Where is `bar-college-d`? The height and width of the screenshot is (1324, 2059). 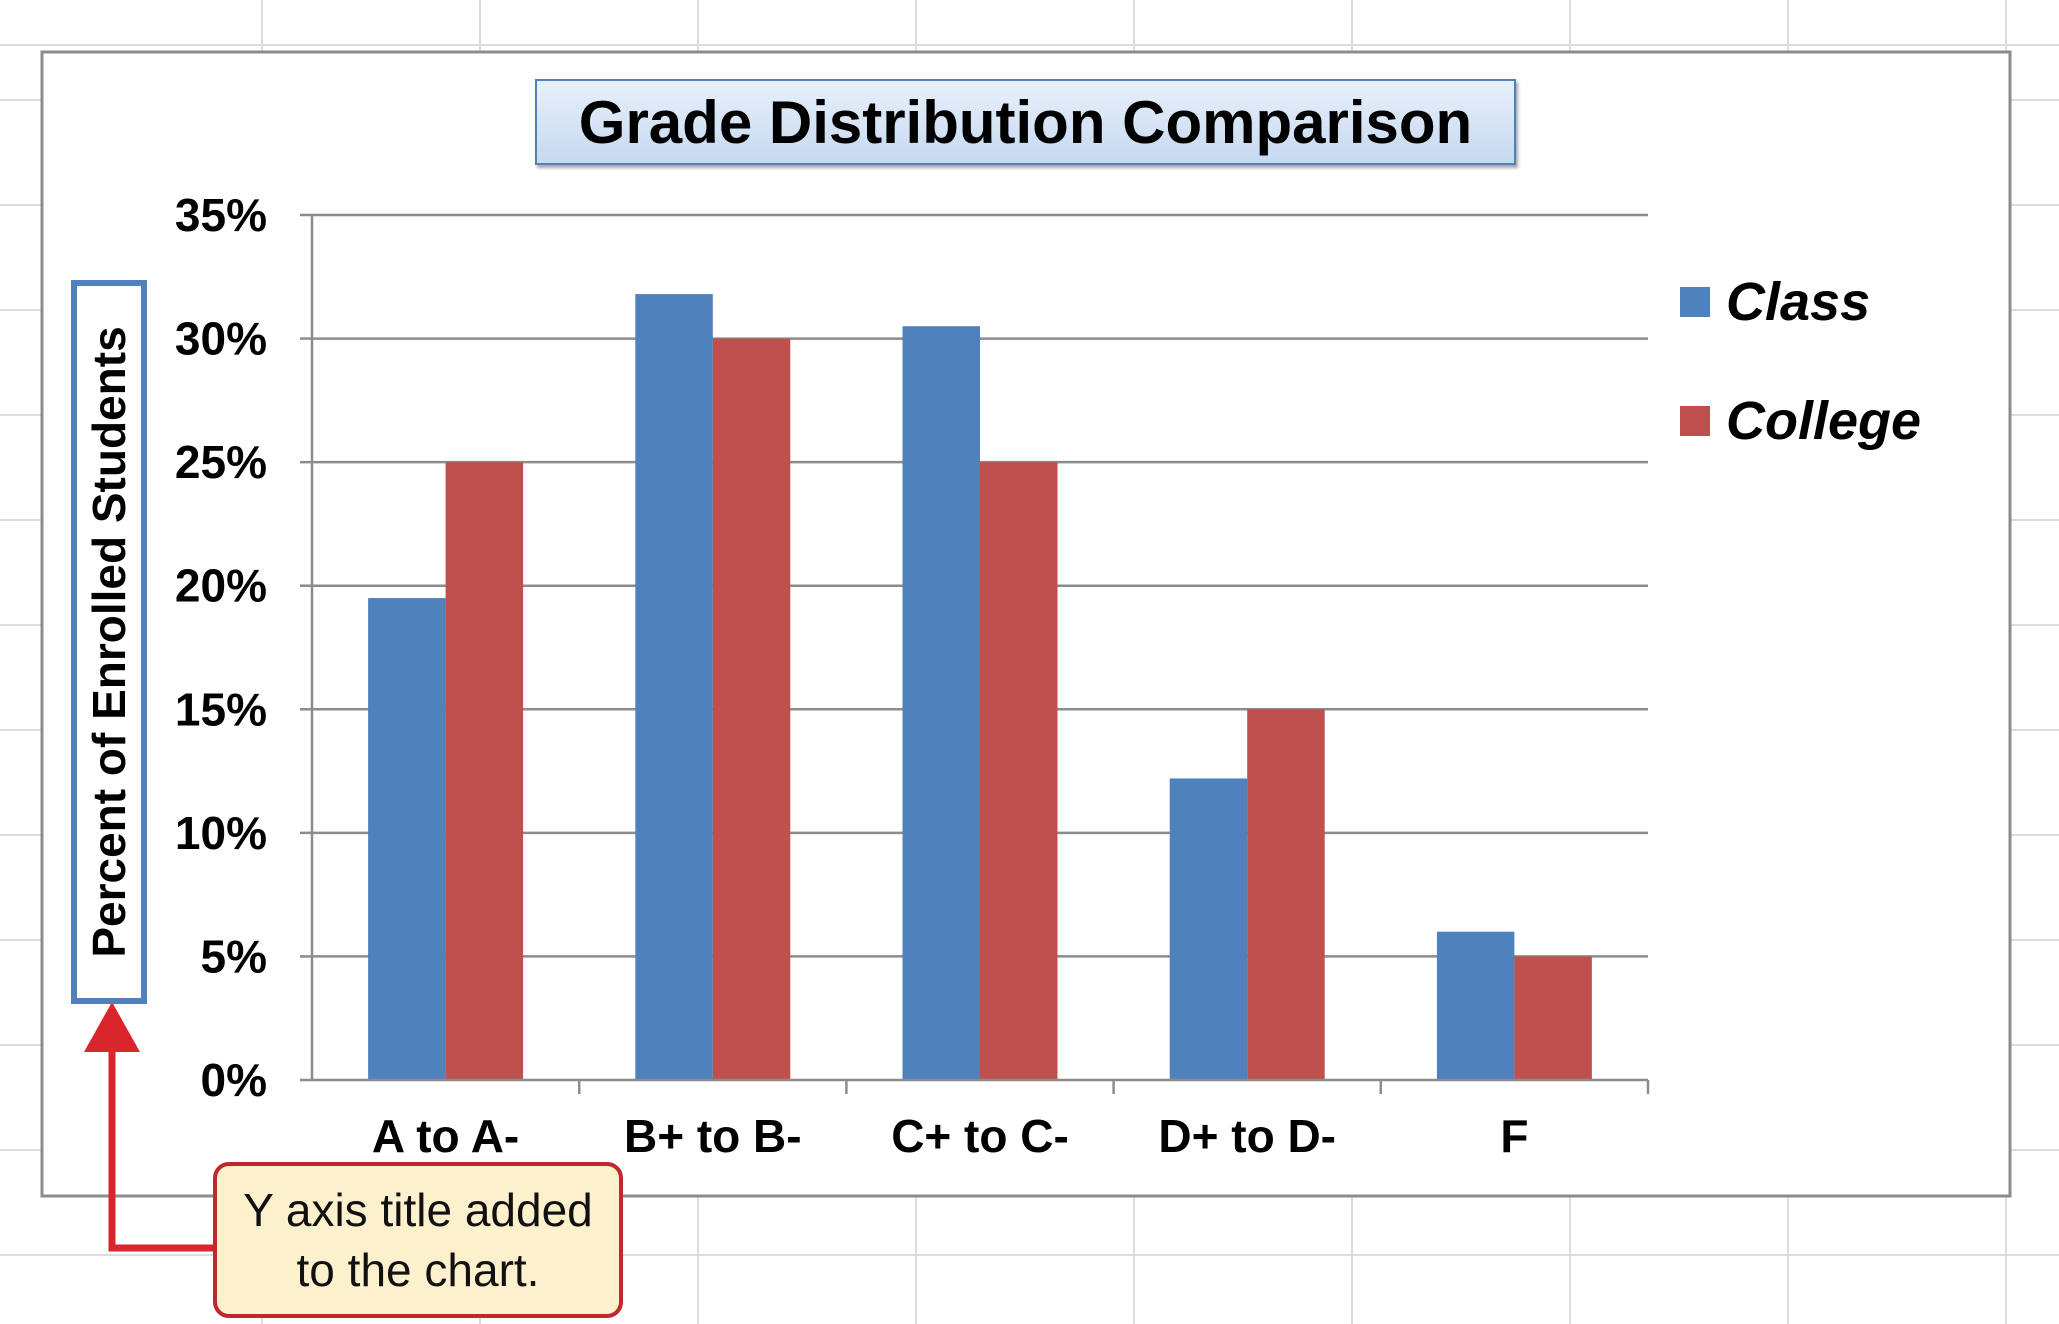
bar-college-d is located at coordinates (1286, 894).